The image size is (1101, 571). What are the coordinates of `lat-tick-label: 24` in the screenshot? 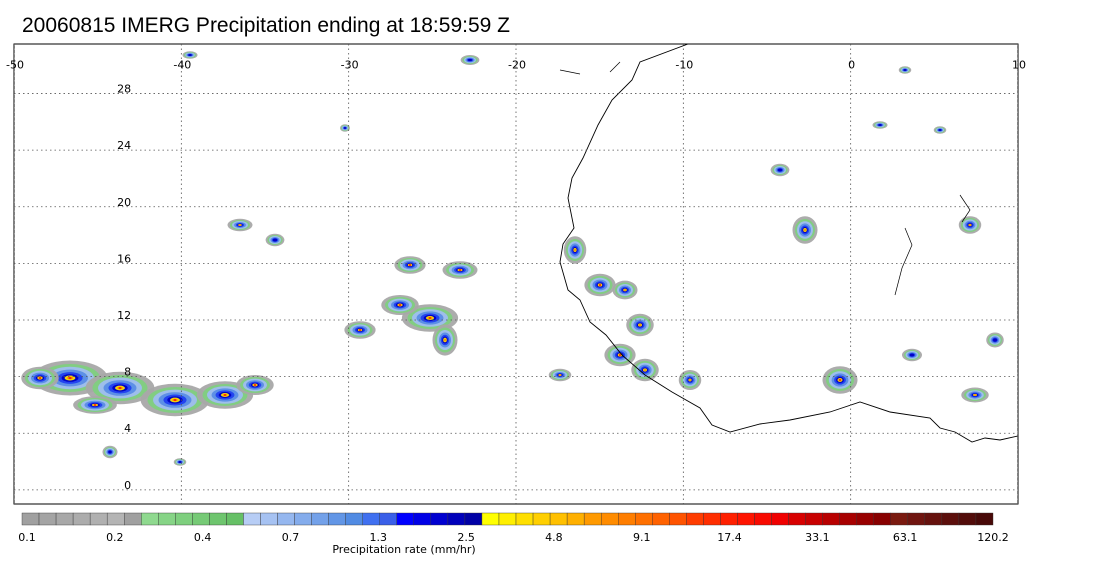 It's located at (124, 145).